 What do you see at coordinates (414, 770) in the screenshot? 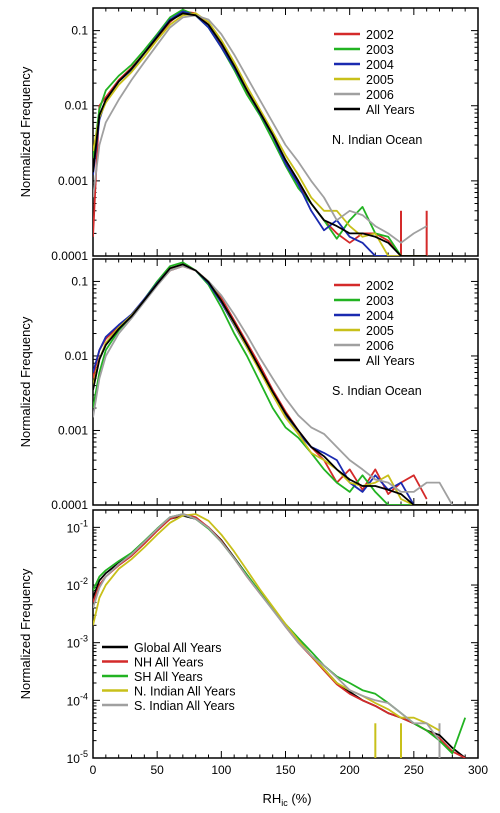
I see `x-tick-label: 250` at bounding box center [414, 770].